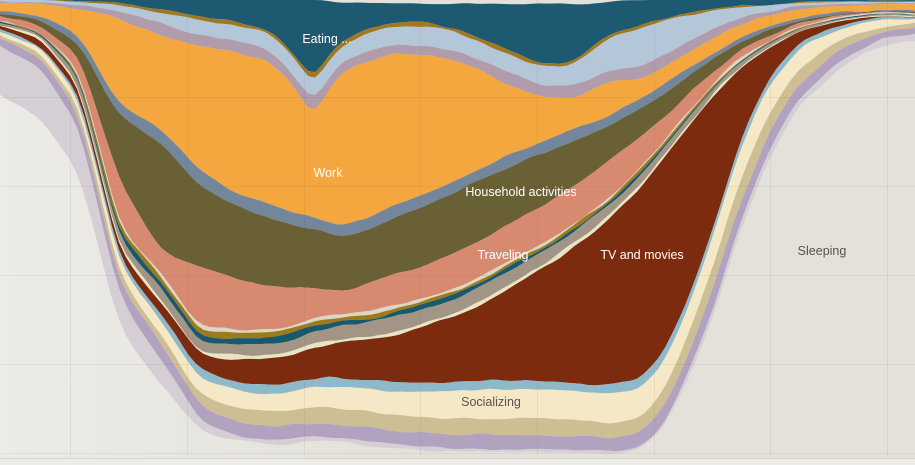 This screenshot has width=915, height=465. I want to click on band-label-socializing: Socializing, so click(491, 402).